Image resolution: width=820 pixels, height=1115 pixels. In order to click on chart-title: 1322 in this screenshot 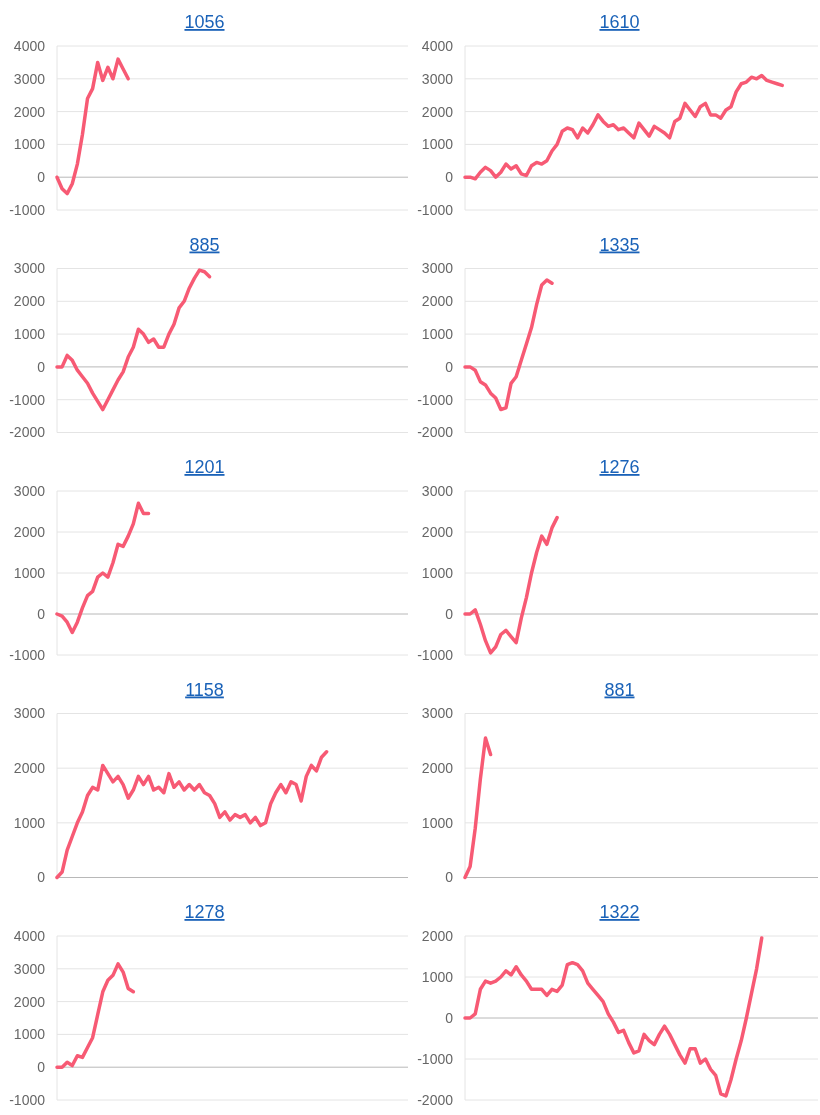, I will do `click(619, 912)`.